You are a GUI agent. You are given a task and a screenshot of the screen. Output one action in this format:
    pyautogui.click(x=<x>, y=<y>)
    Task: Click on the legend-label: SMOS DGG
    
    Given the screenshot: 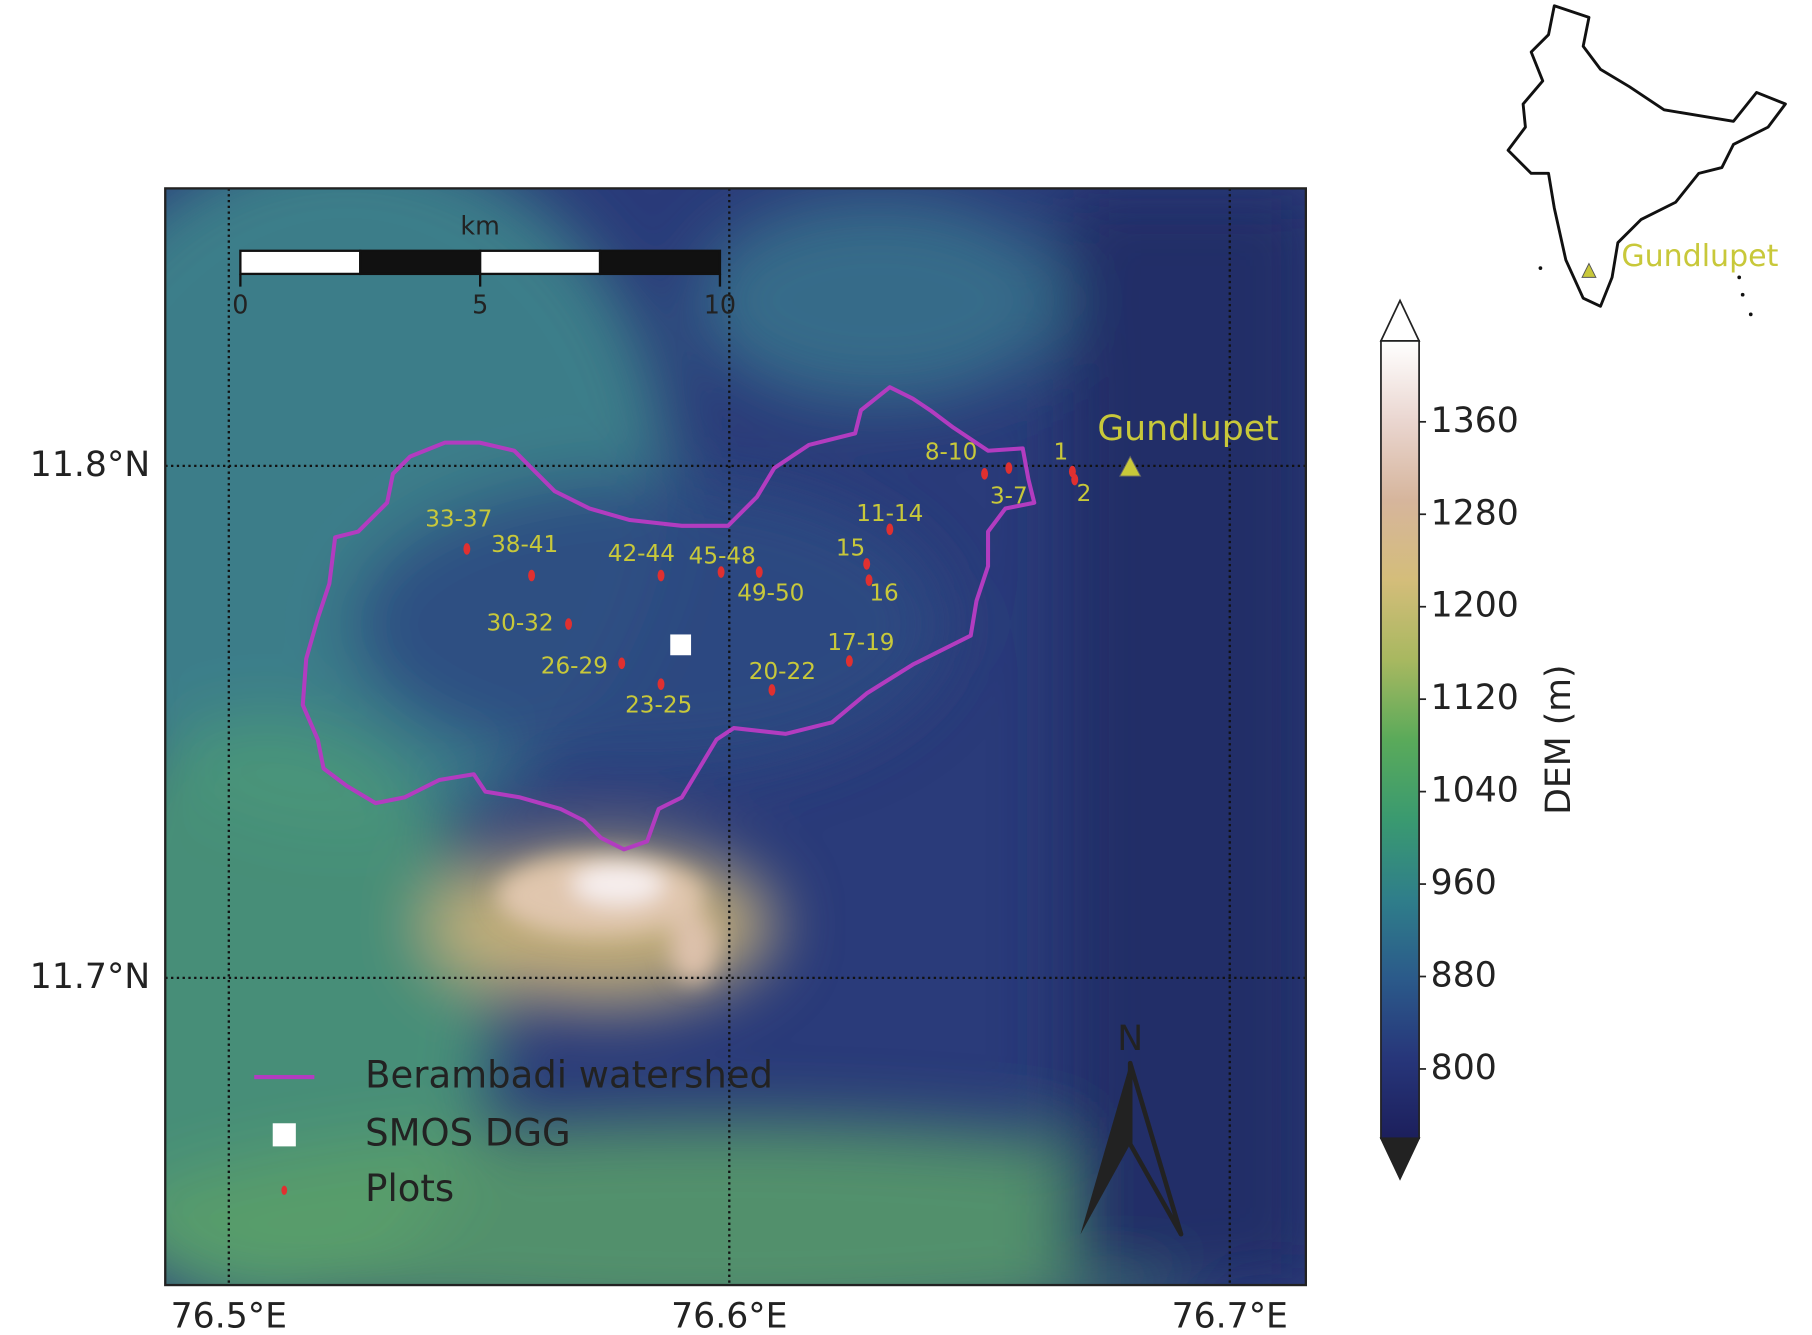 What is the action you would take?
    pyautogui.click(x=467, y=1132)
    